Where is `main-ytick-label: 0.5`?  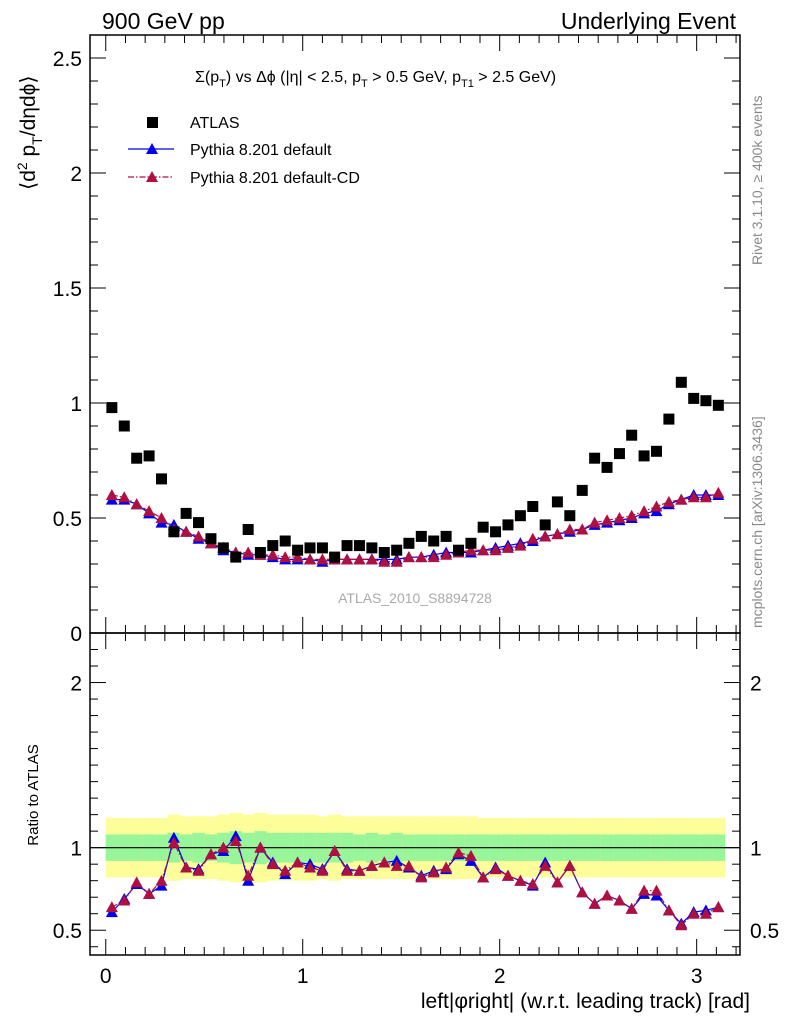
main-ytick-label: 0.5 is located at coordinates (67, 519).